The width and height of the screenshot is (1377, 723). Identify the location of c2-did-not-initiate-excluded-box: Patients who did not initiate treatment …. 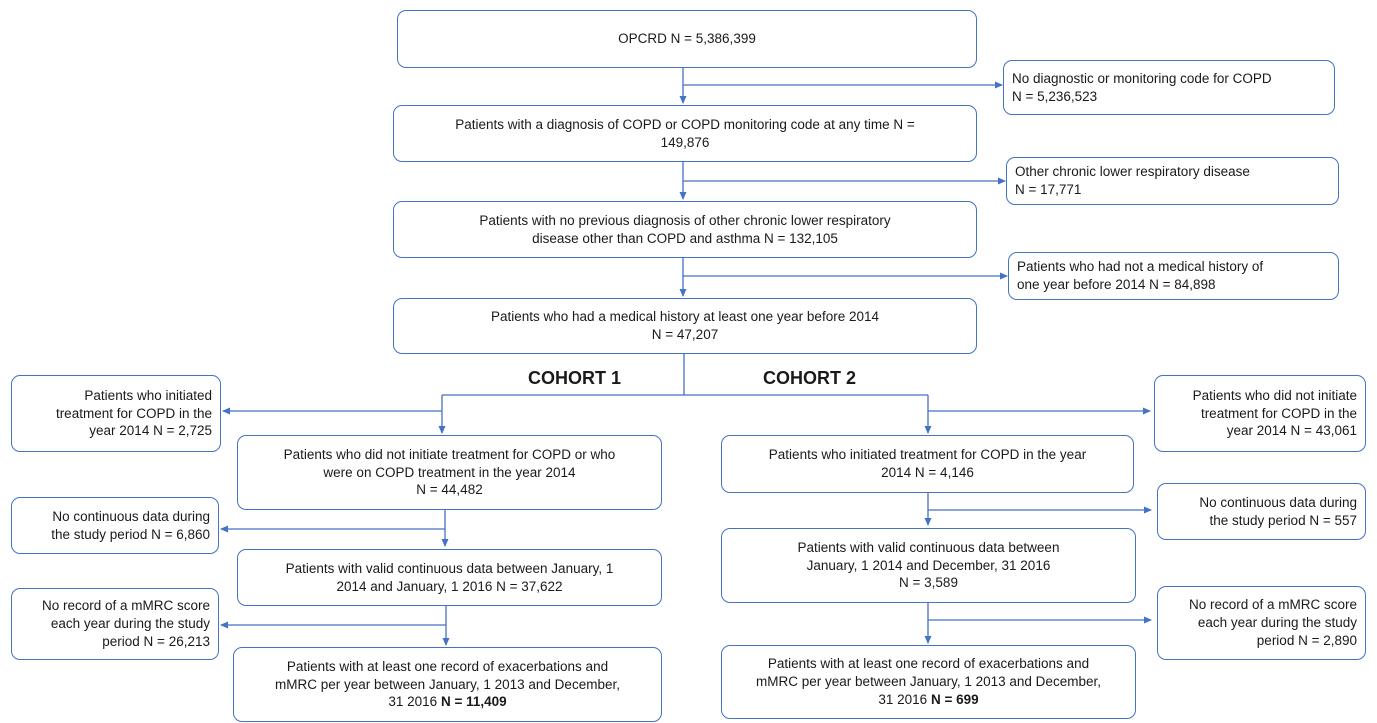
(1260, 413).